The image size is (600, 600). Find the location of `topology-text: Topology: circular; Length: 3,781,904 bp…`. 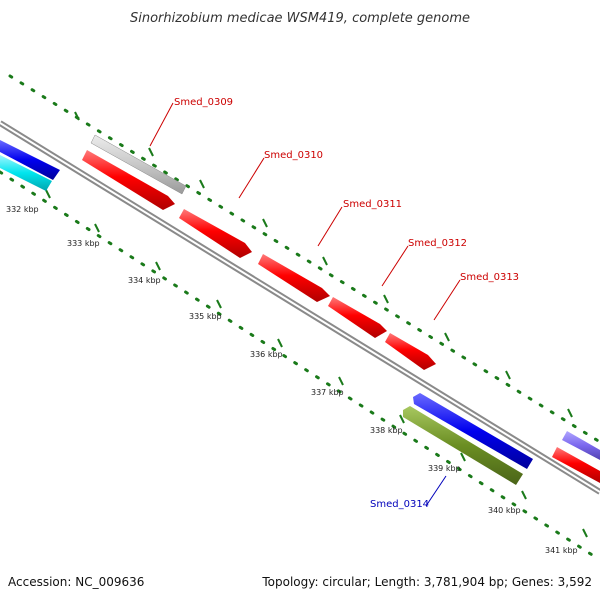

topology-text: Topology: circular; Length: 3,781,904 bp… is located at coordinates (426, 582).